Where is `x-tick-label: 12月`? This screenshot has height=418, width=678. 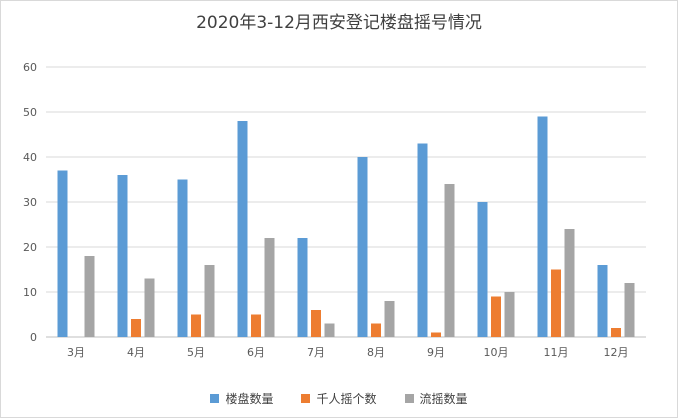 x-tick-label: 12月 is located at coordinates (616, 352).